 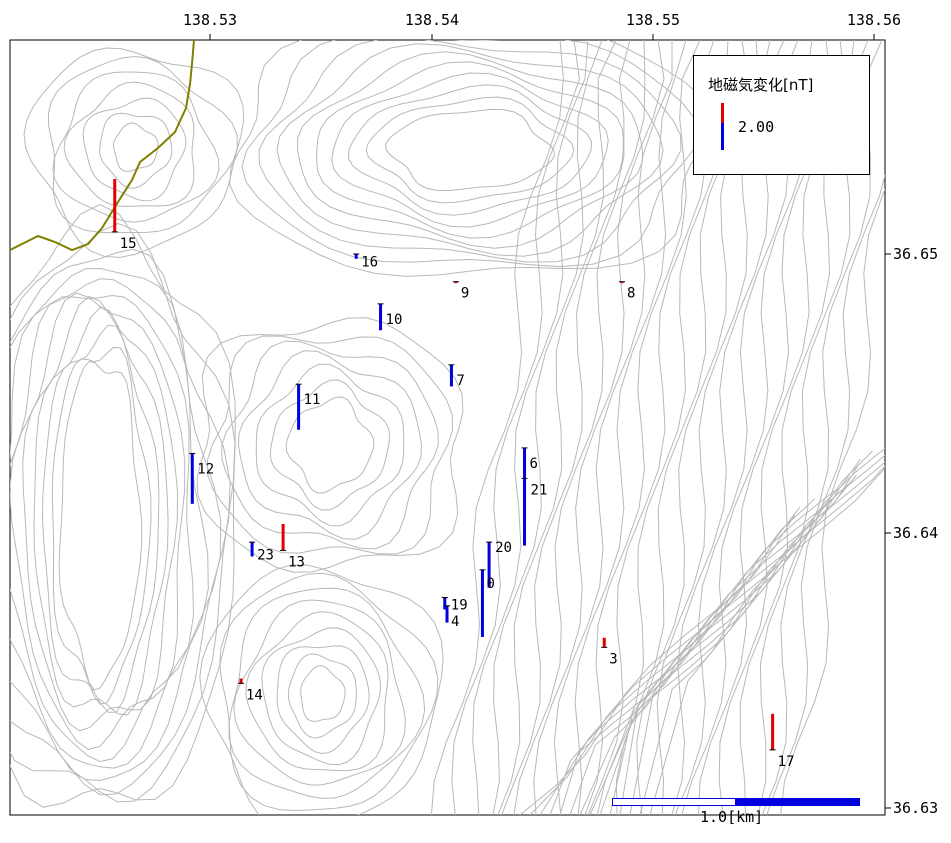 What do you see at coordinates (888, 531) in the screenshot?
I see `latitude-ticks` at bounding box center [888, 531].